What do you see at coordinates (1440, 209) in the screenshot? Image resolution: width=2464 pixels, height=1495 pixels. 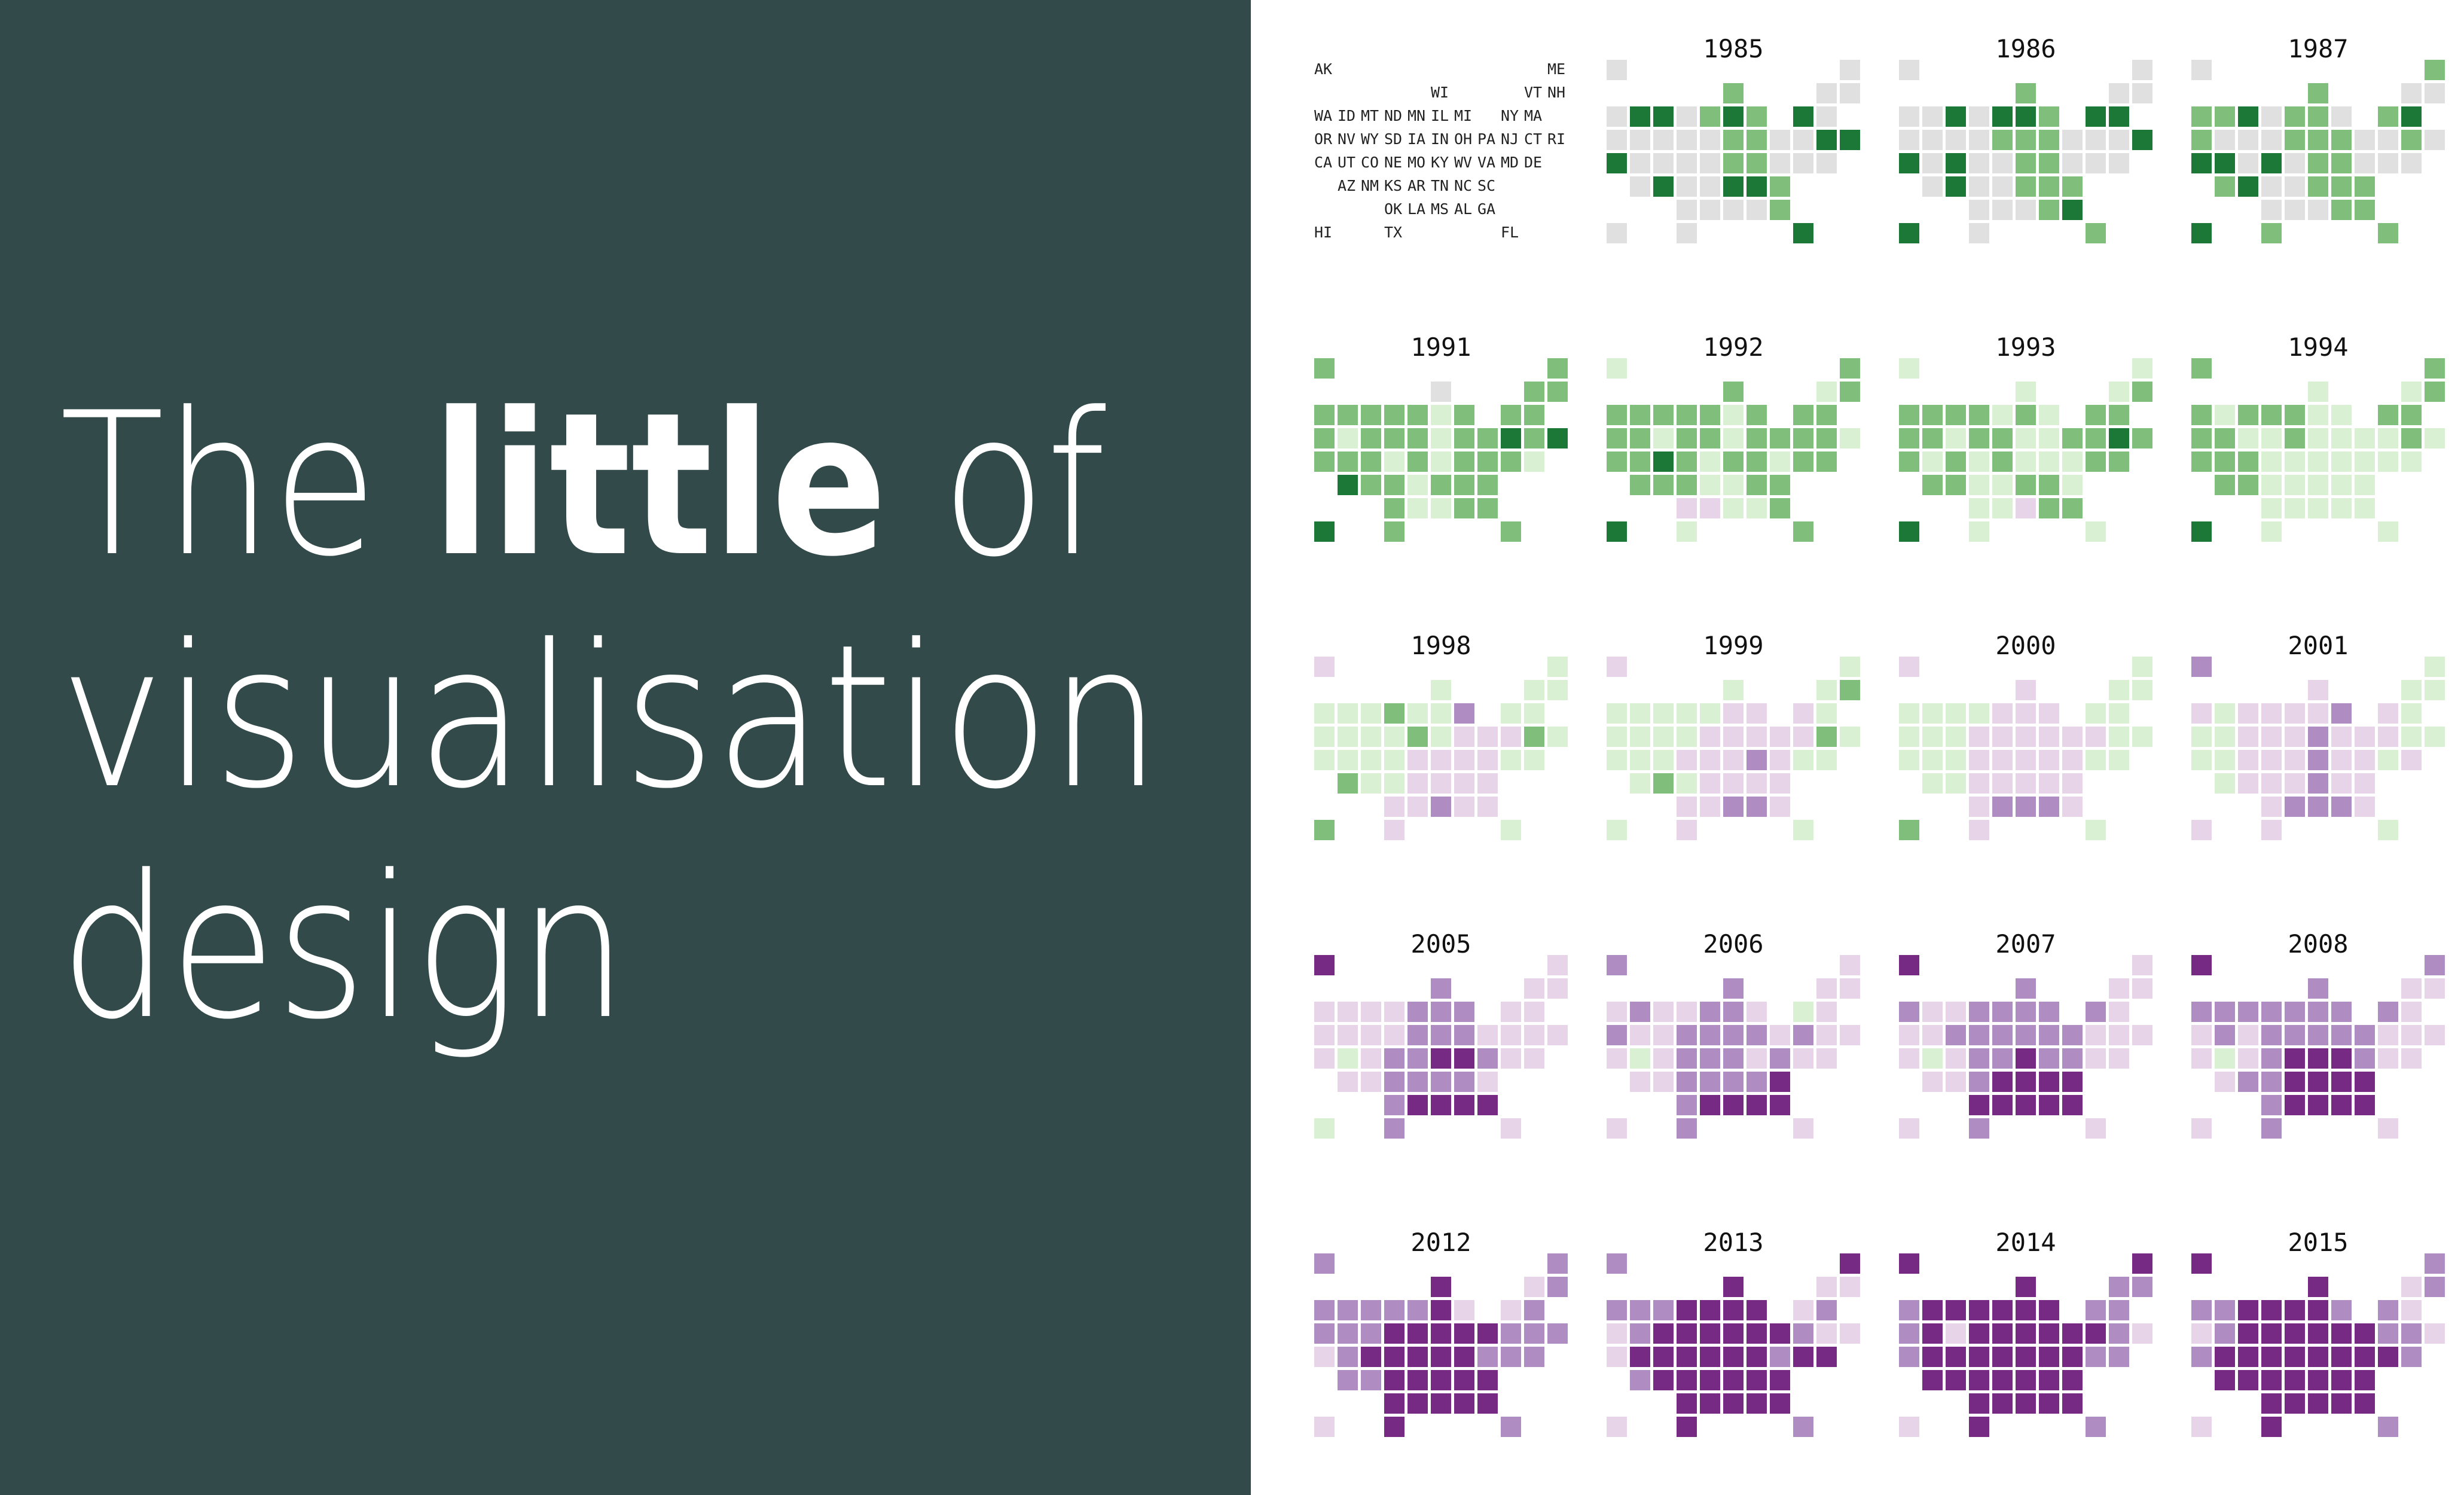 I see `state-label: MS` at bounding box center [1440, 209].